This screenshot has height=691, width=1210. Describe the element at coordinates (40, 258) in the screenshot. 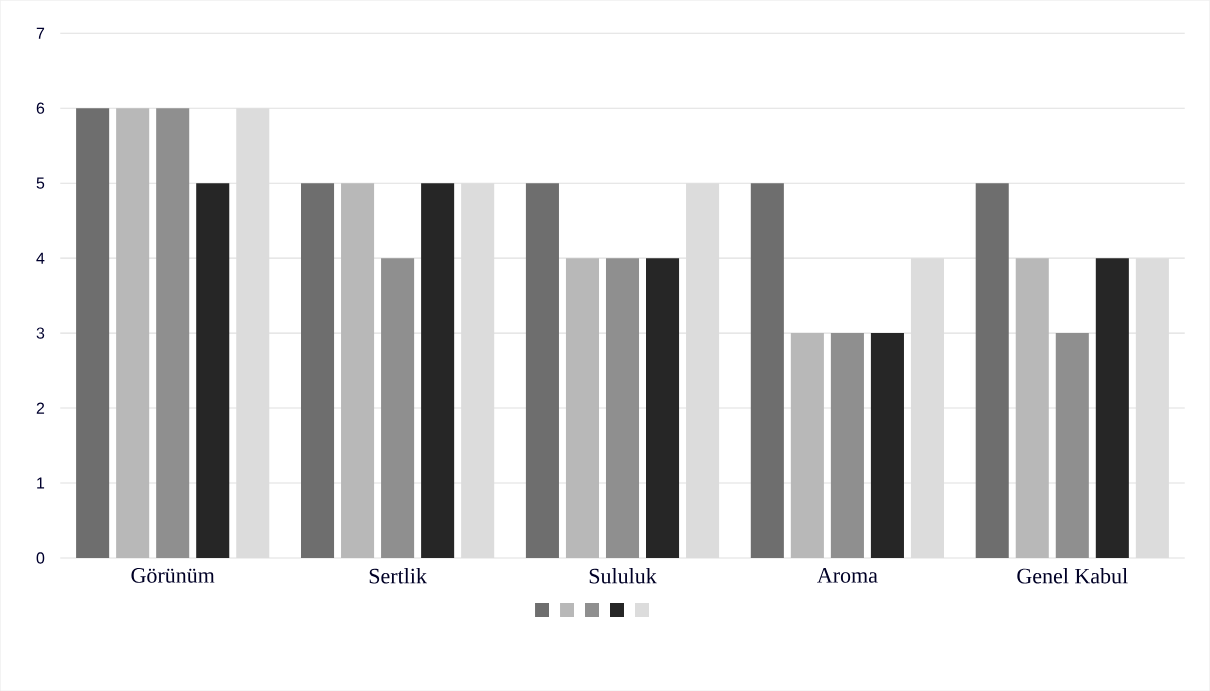

I see `y-tick-label: 4` at that location.